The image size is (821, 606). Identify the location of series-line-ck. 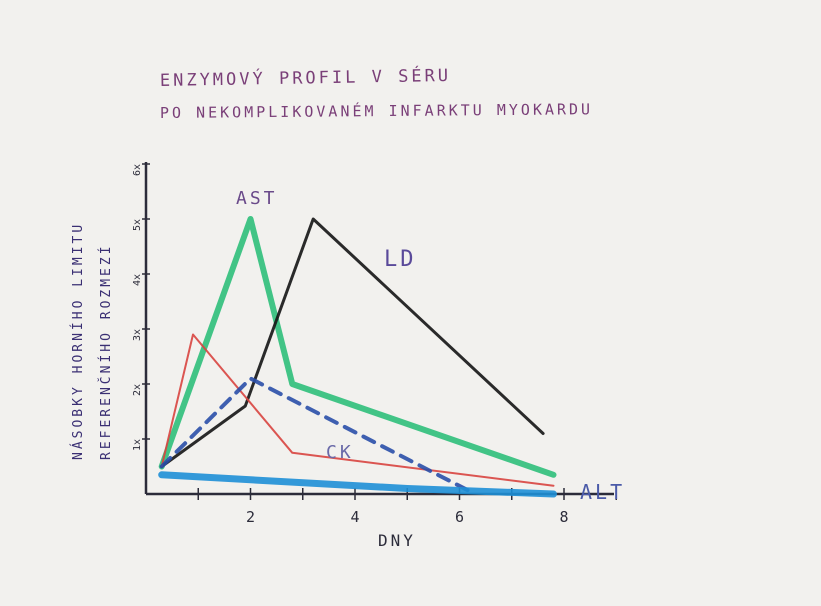
(357, 410).